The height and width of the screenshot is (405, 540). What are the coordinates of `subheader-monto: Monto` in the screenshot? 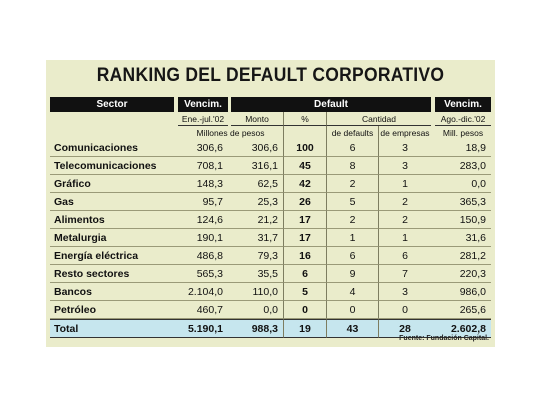 It's located at (257, 119).